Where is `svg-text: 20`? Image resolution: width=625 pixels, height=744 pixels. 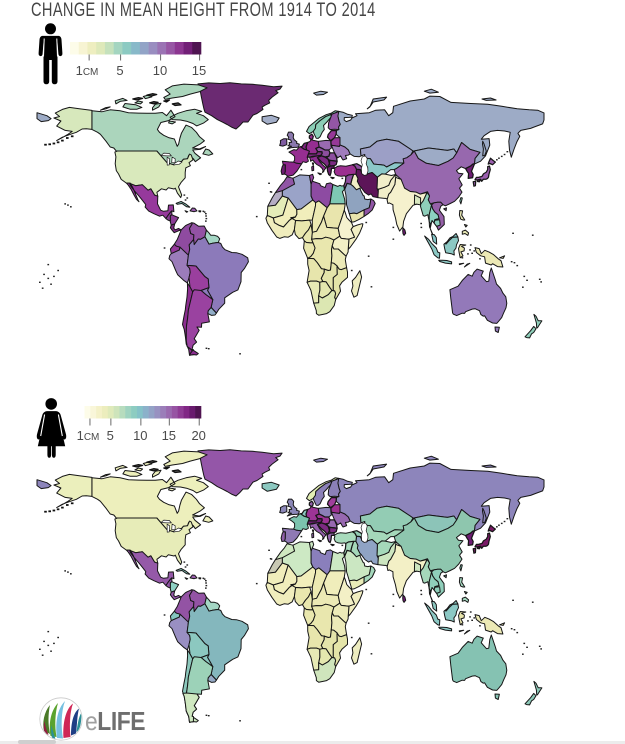 svg-text: 20 is located at coordinates (198, 435).